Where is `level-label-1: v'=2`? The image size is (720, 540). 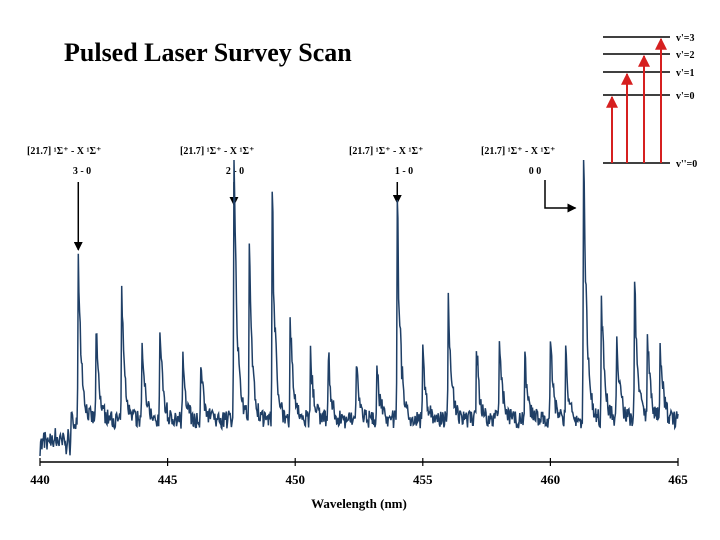 level-label-1: v'=2 is located at coordinates (685, 55).